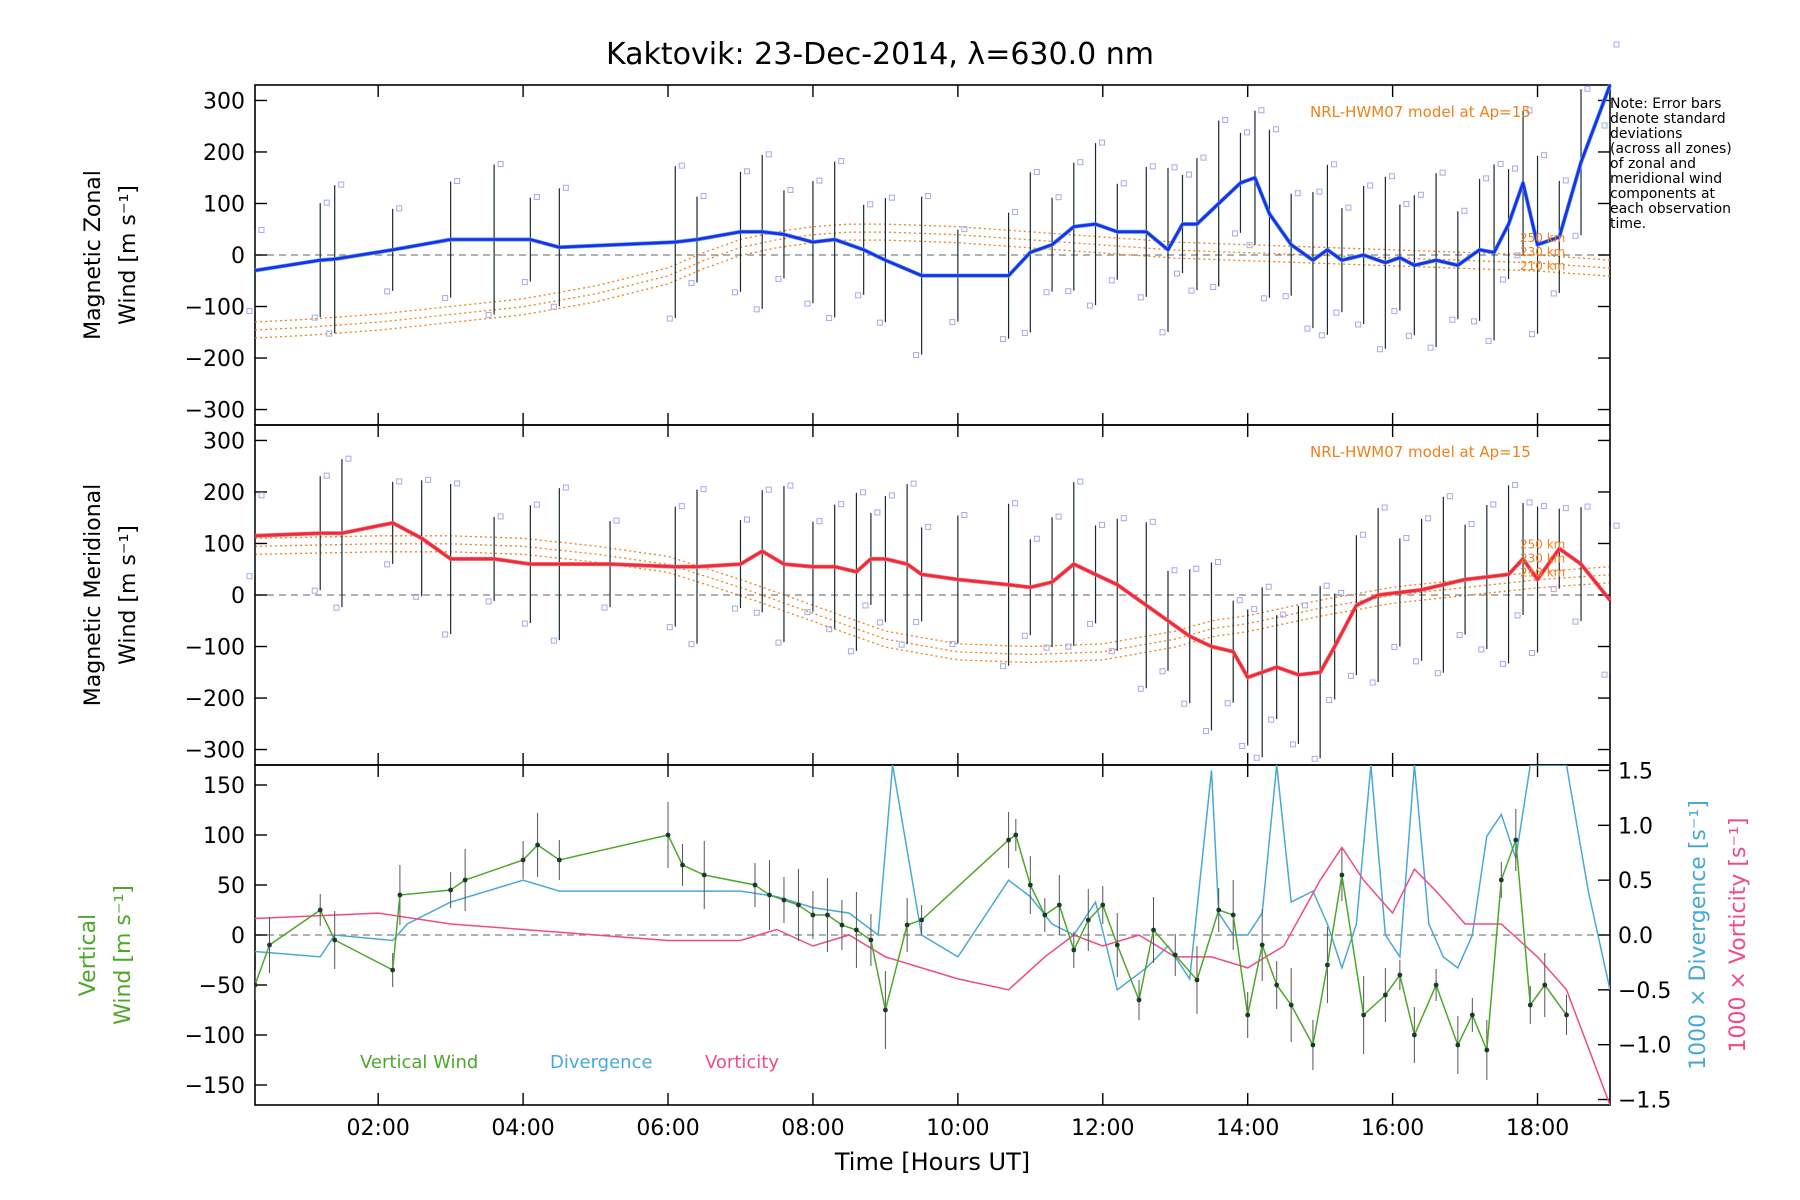 The width and height of the screenshot is (1800, 1200). What do you see at coordinates (215, 751) in the screenshot?
I see `y-tick-label: −300` at bounding box center [215, 751].